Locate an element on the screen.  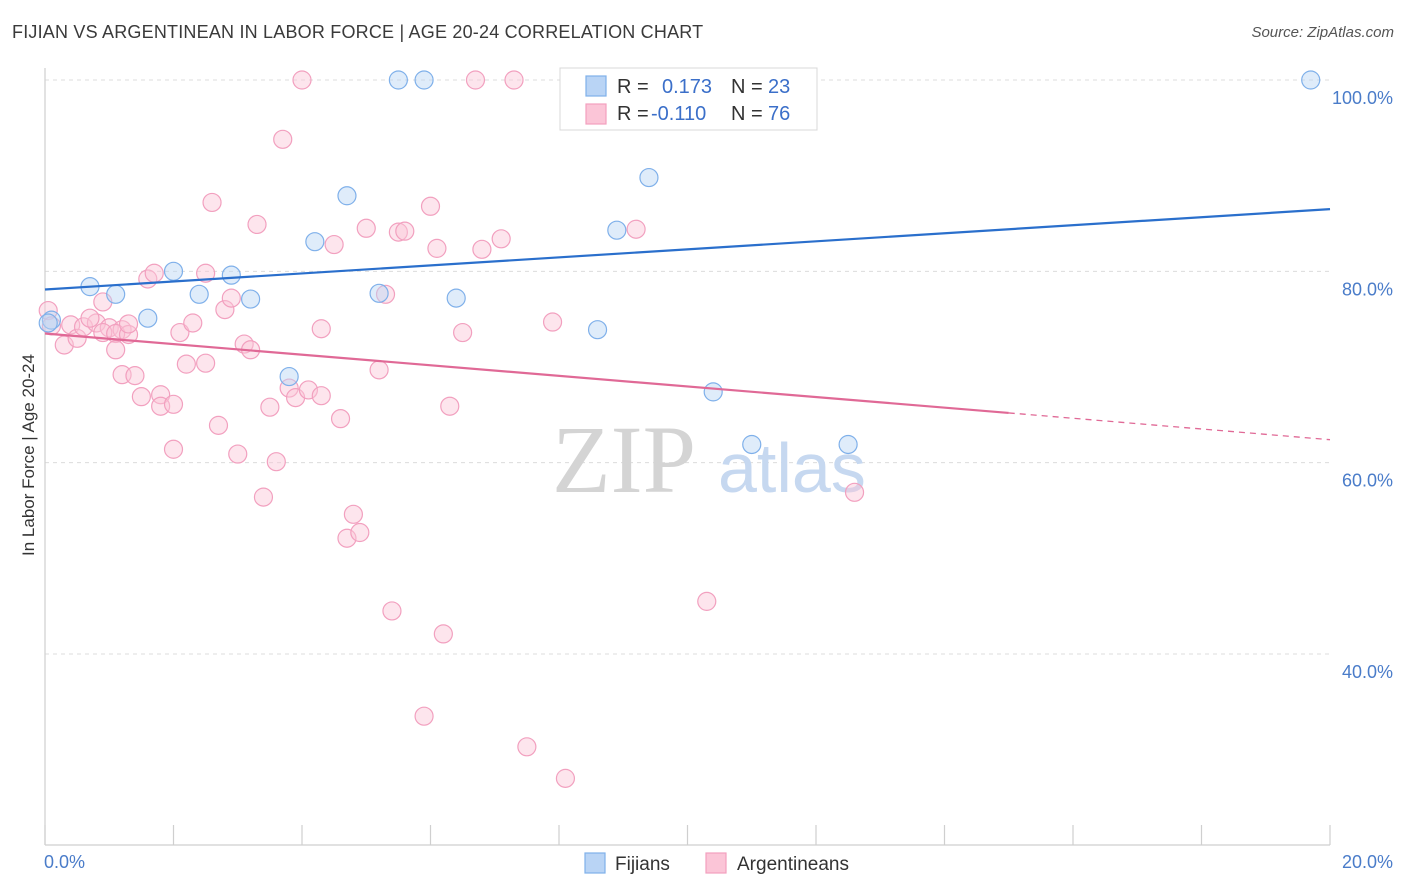
x-tick-label-0: 0.0% is located at coordinates (64, 862).